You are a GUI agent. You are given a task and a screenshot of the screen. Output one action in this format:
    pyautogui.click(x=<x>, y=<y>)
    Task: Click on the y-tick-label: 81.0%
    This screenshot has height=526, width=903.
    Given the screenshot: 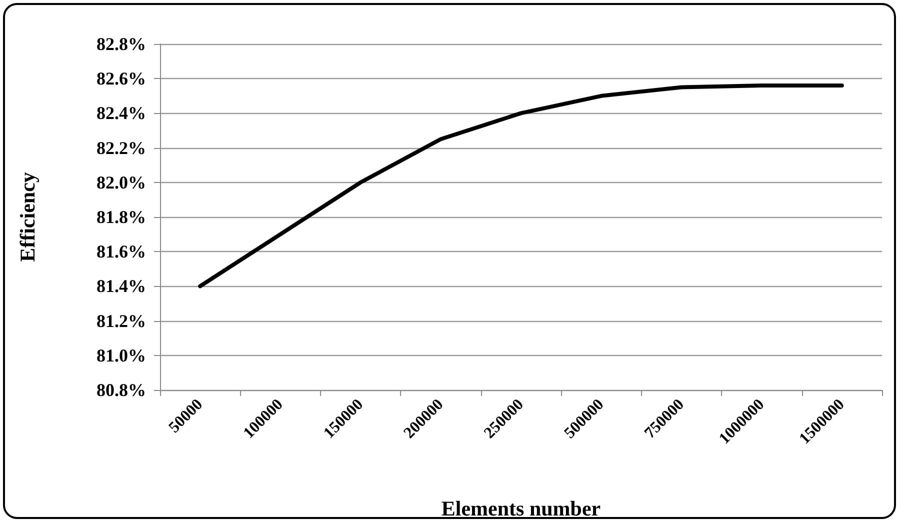 What is the action you would take?
    pyautogui.click(x=121, y=355)
    